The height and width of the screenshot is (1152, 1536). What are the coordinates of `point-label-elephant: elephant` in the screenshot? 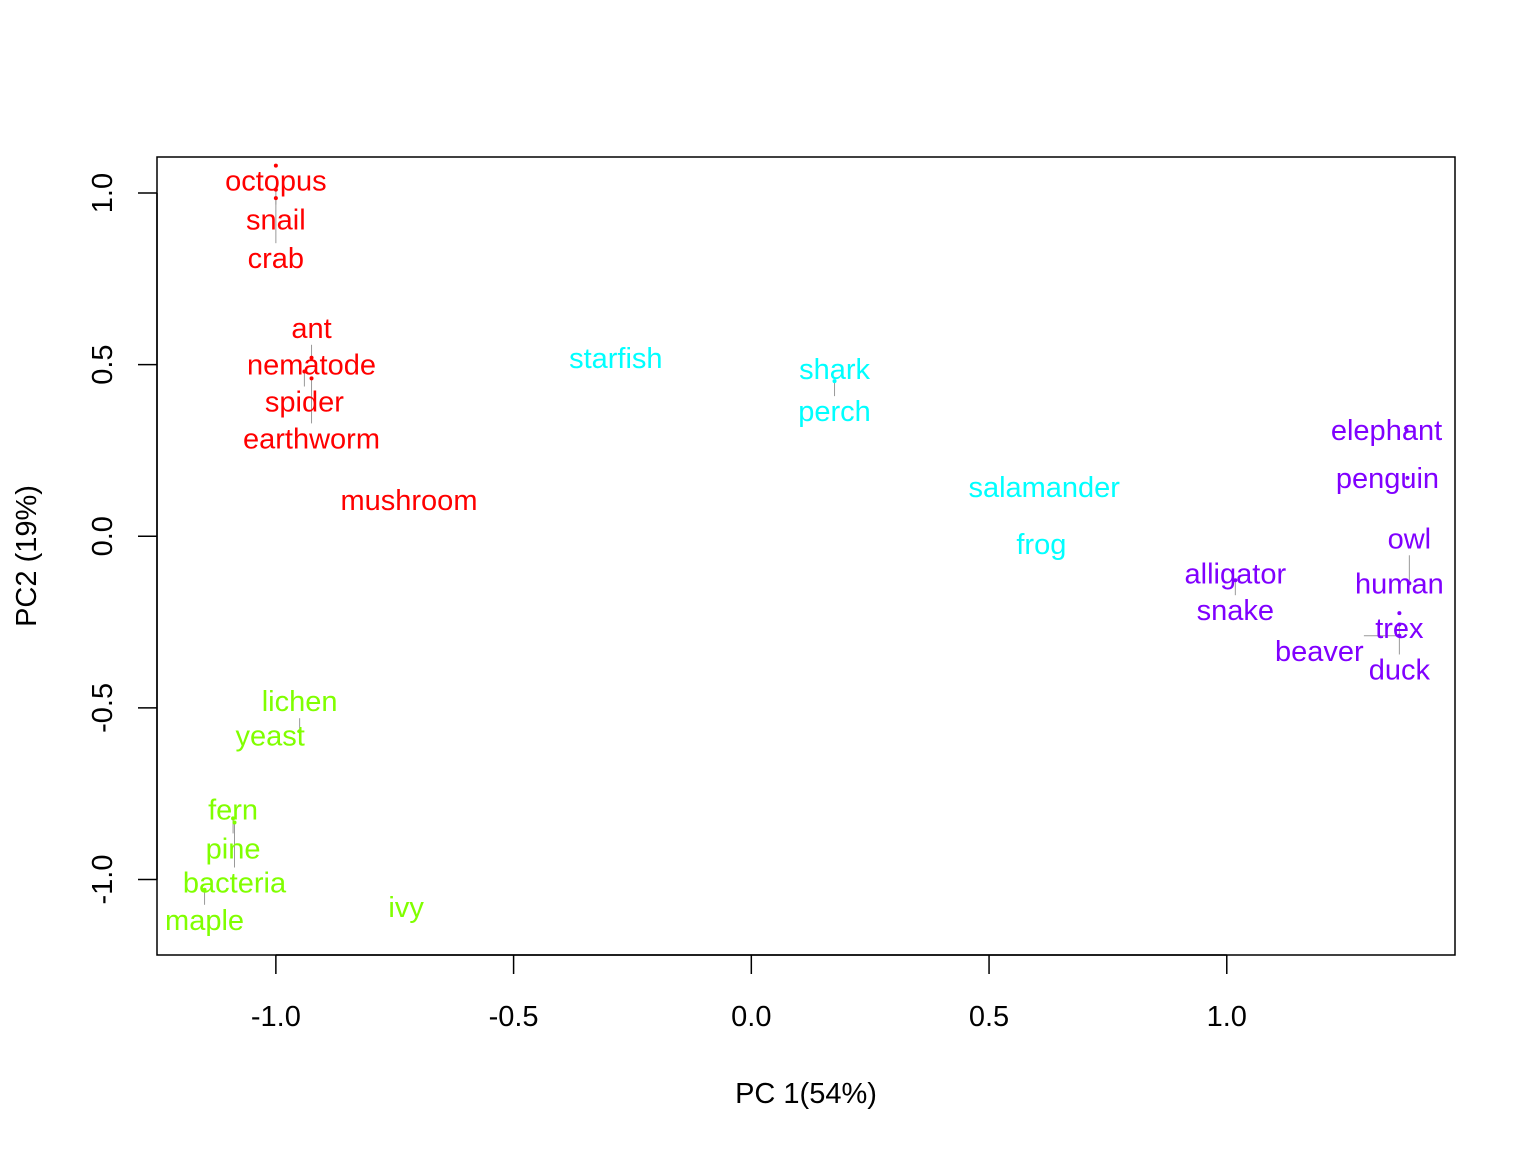 It's located at (1386, 431).